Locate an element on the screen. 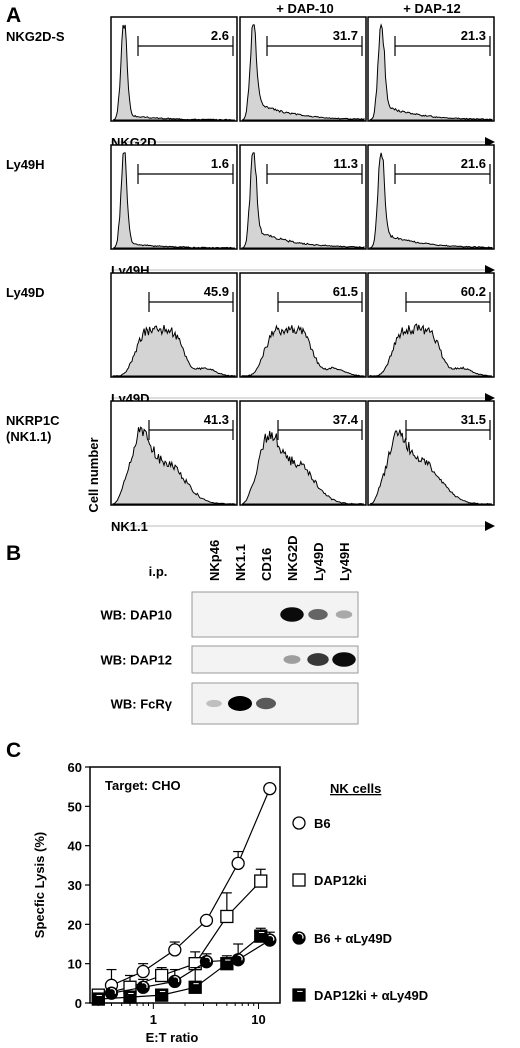 This screenshot has height=1048, width=520. x-tick-label: 1 is located at coordinates (153, 1019).